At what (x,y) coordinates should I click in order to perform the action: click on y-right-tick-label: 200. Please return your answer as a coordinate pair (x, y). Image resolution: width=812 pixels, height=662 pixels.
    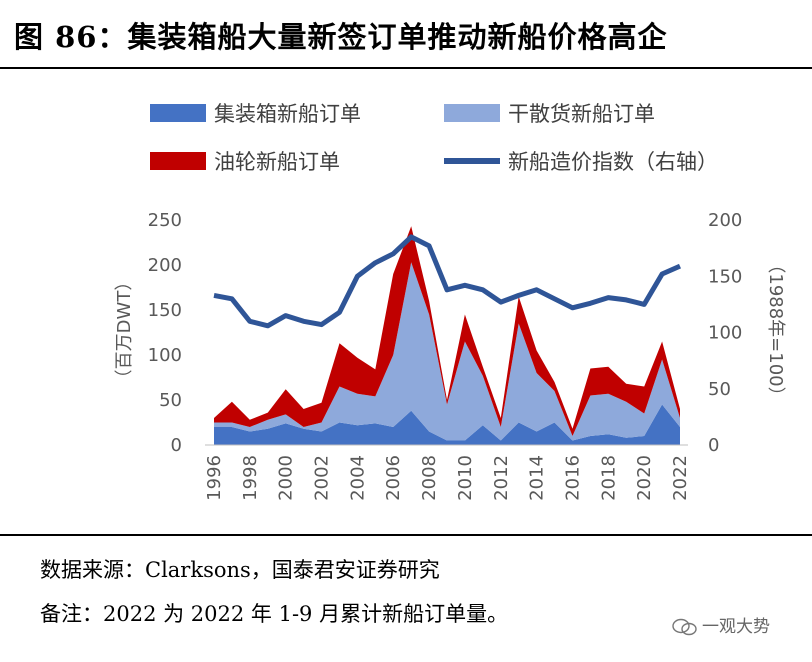
    Looking at the image, I should click on (725, 220).